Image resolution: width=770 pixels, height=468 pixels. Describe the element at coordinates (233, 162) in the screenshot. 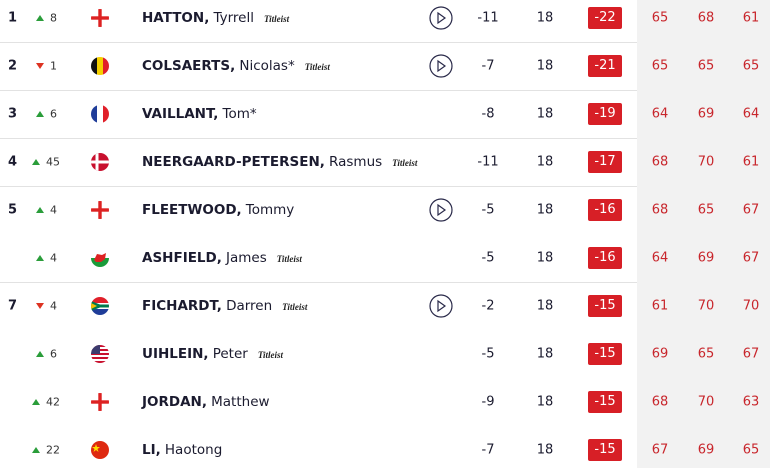

I see `last-name: NEERGAARD-PETERSEN,` at that location.